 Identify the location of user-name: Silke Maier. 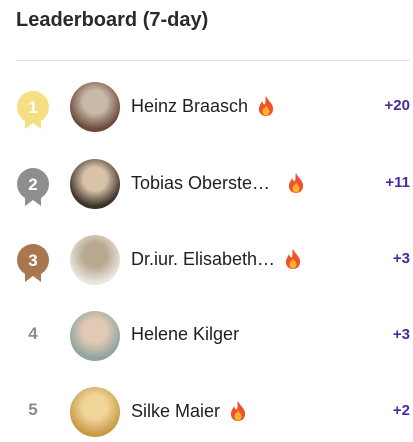
(189, 411).